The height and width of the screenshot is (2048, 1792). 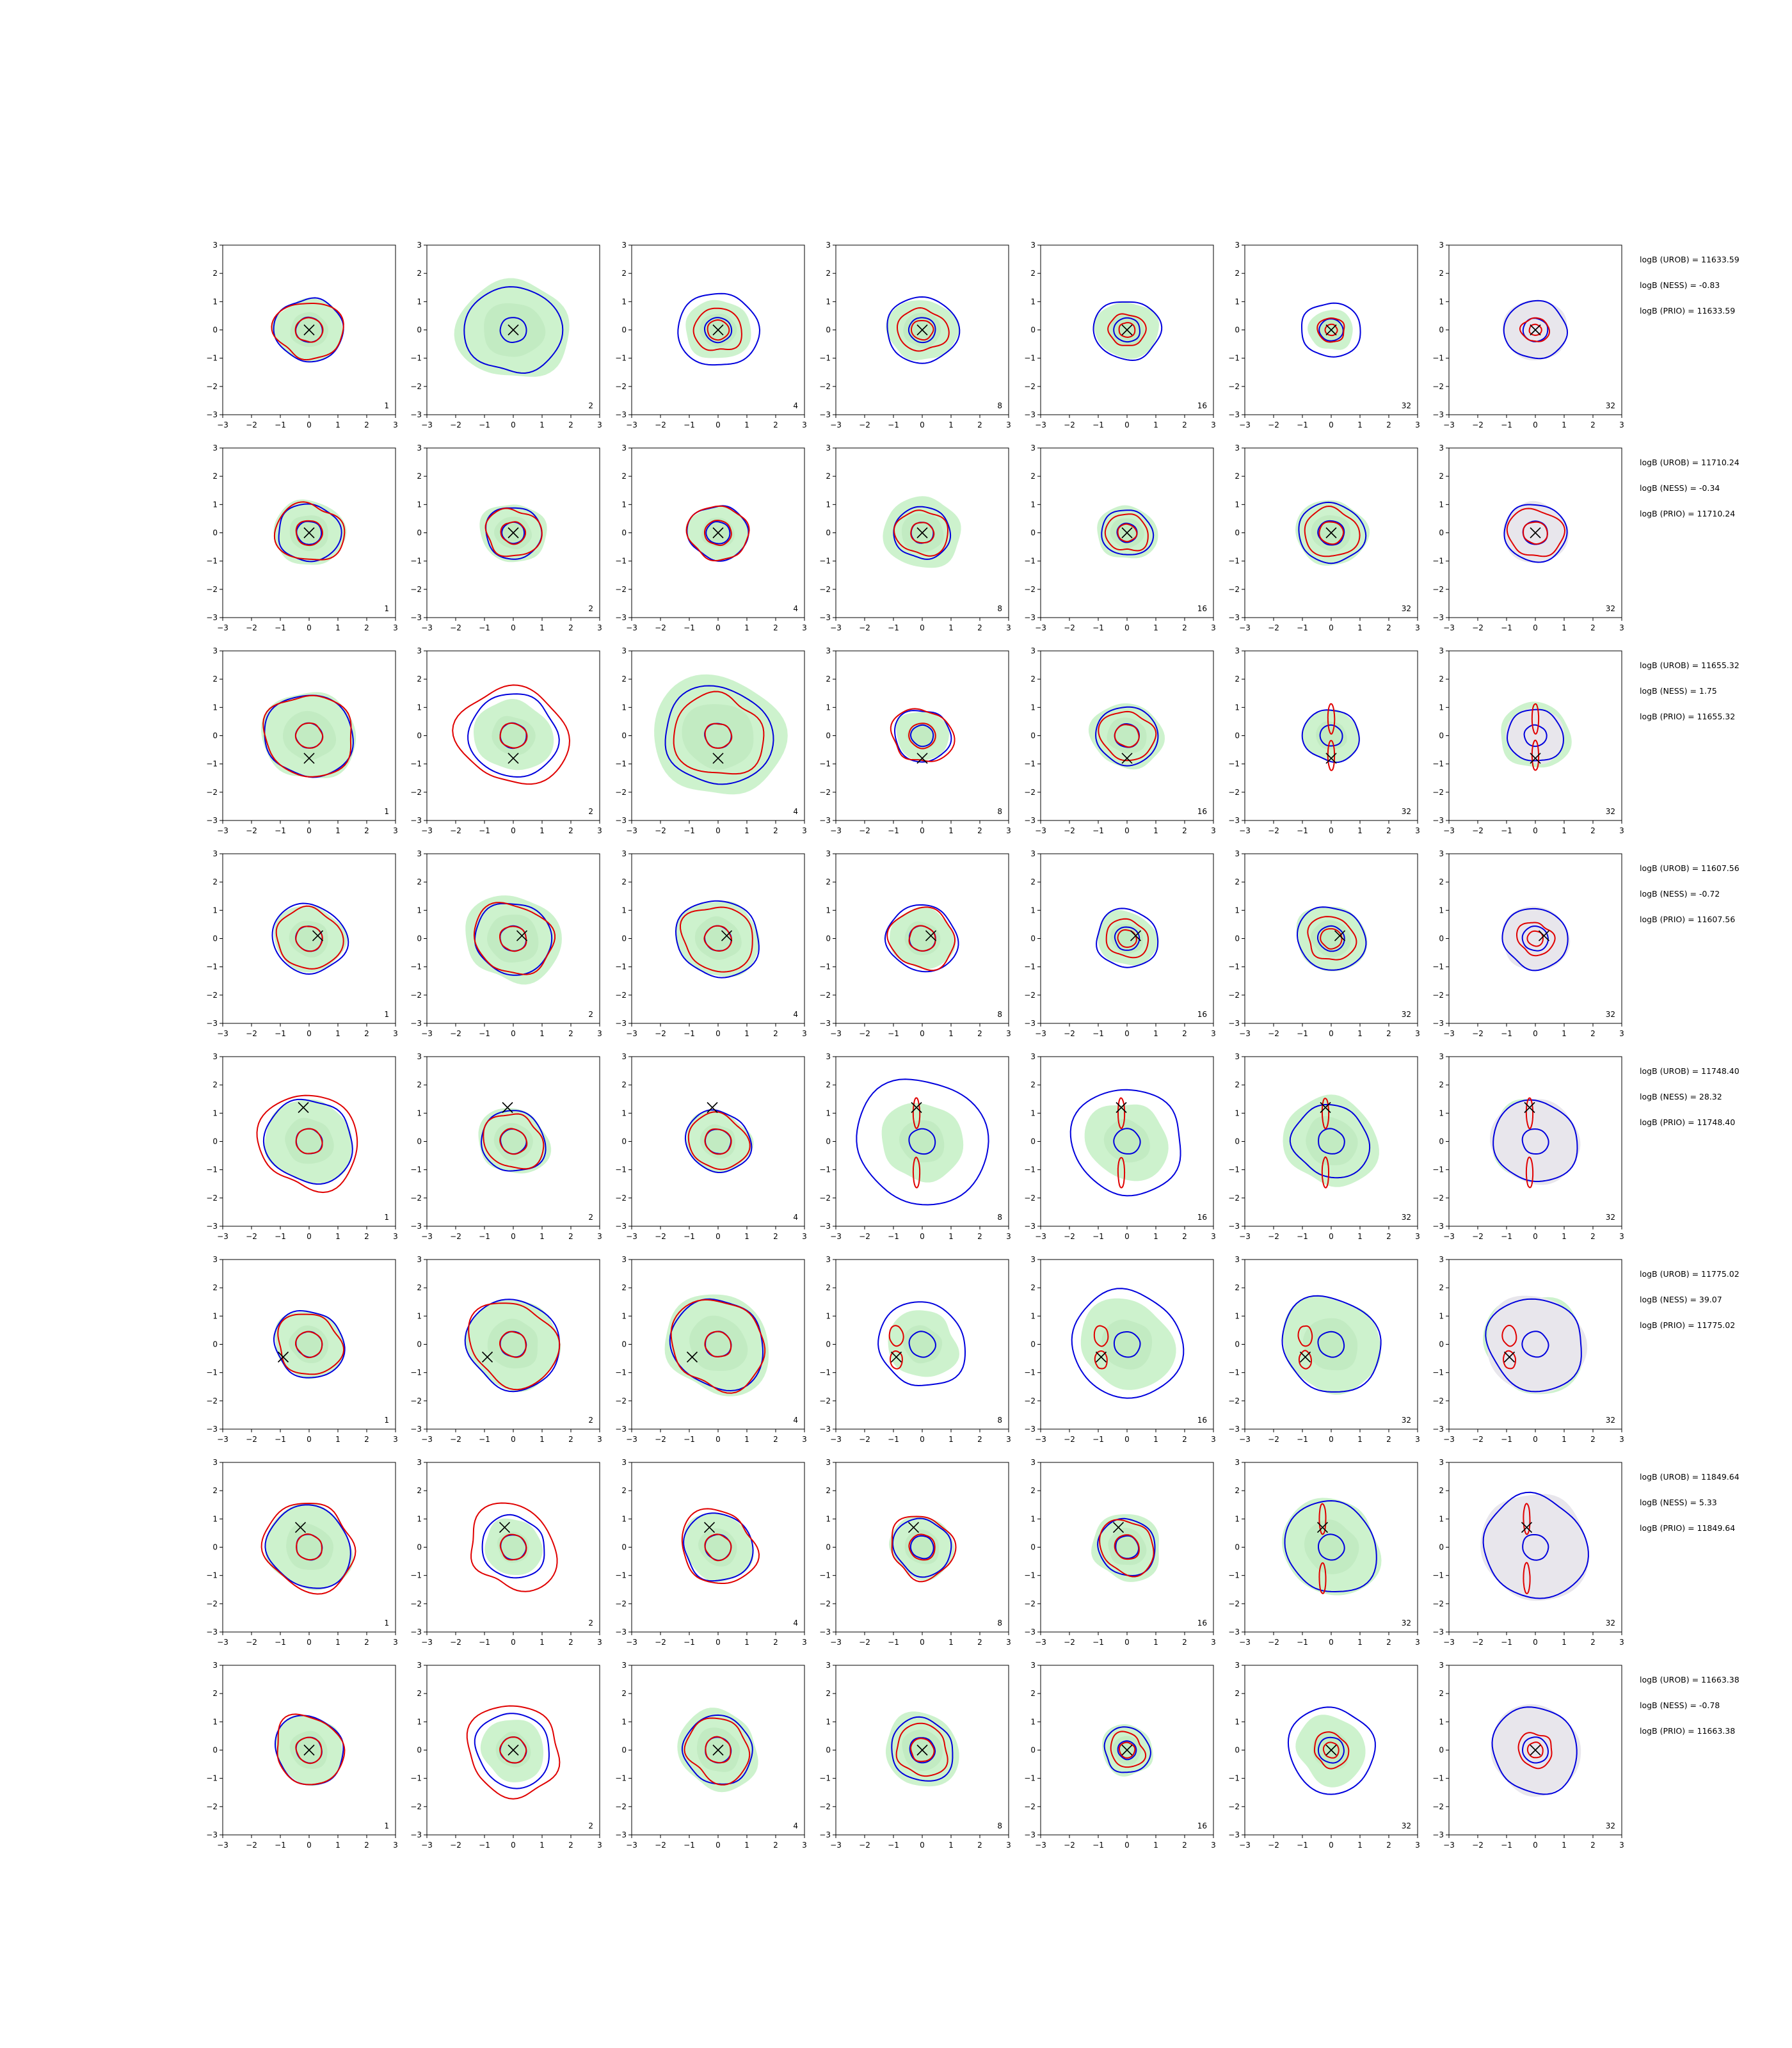 I want to click on panel-r6-c1: −3−3 −2 −2 −1 −1 0 0 1 1 2 2 3 3 1, so click(x=302, y=1349).